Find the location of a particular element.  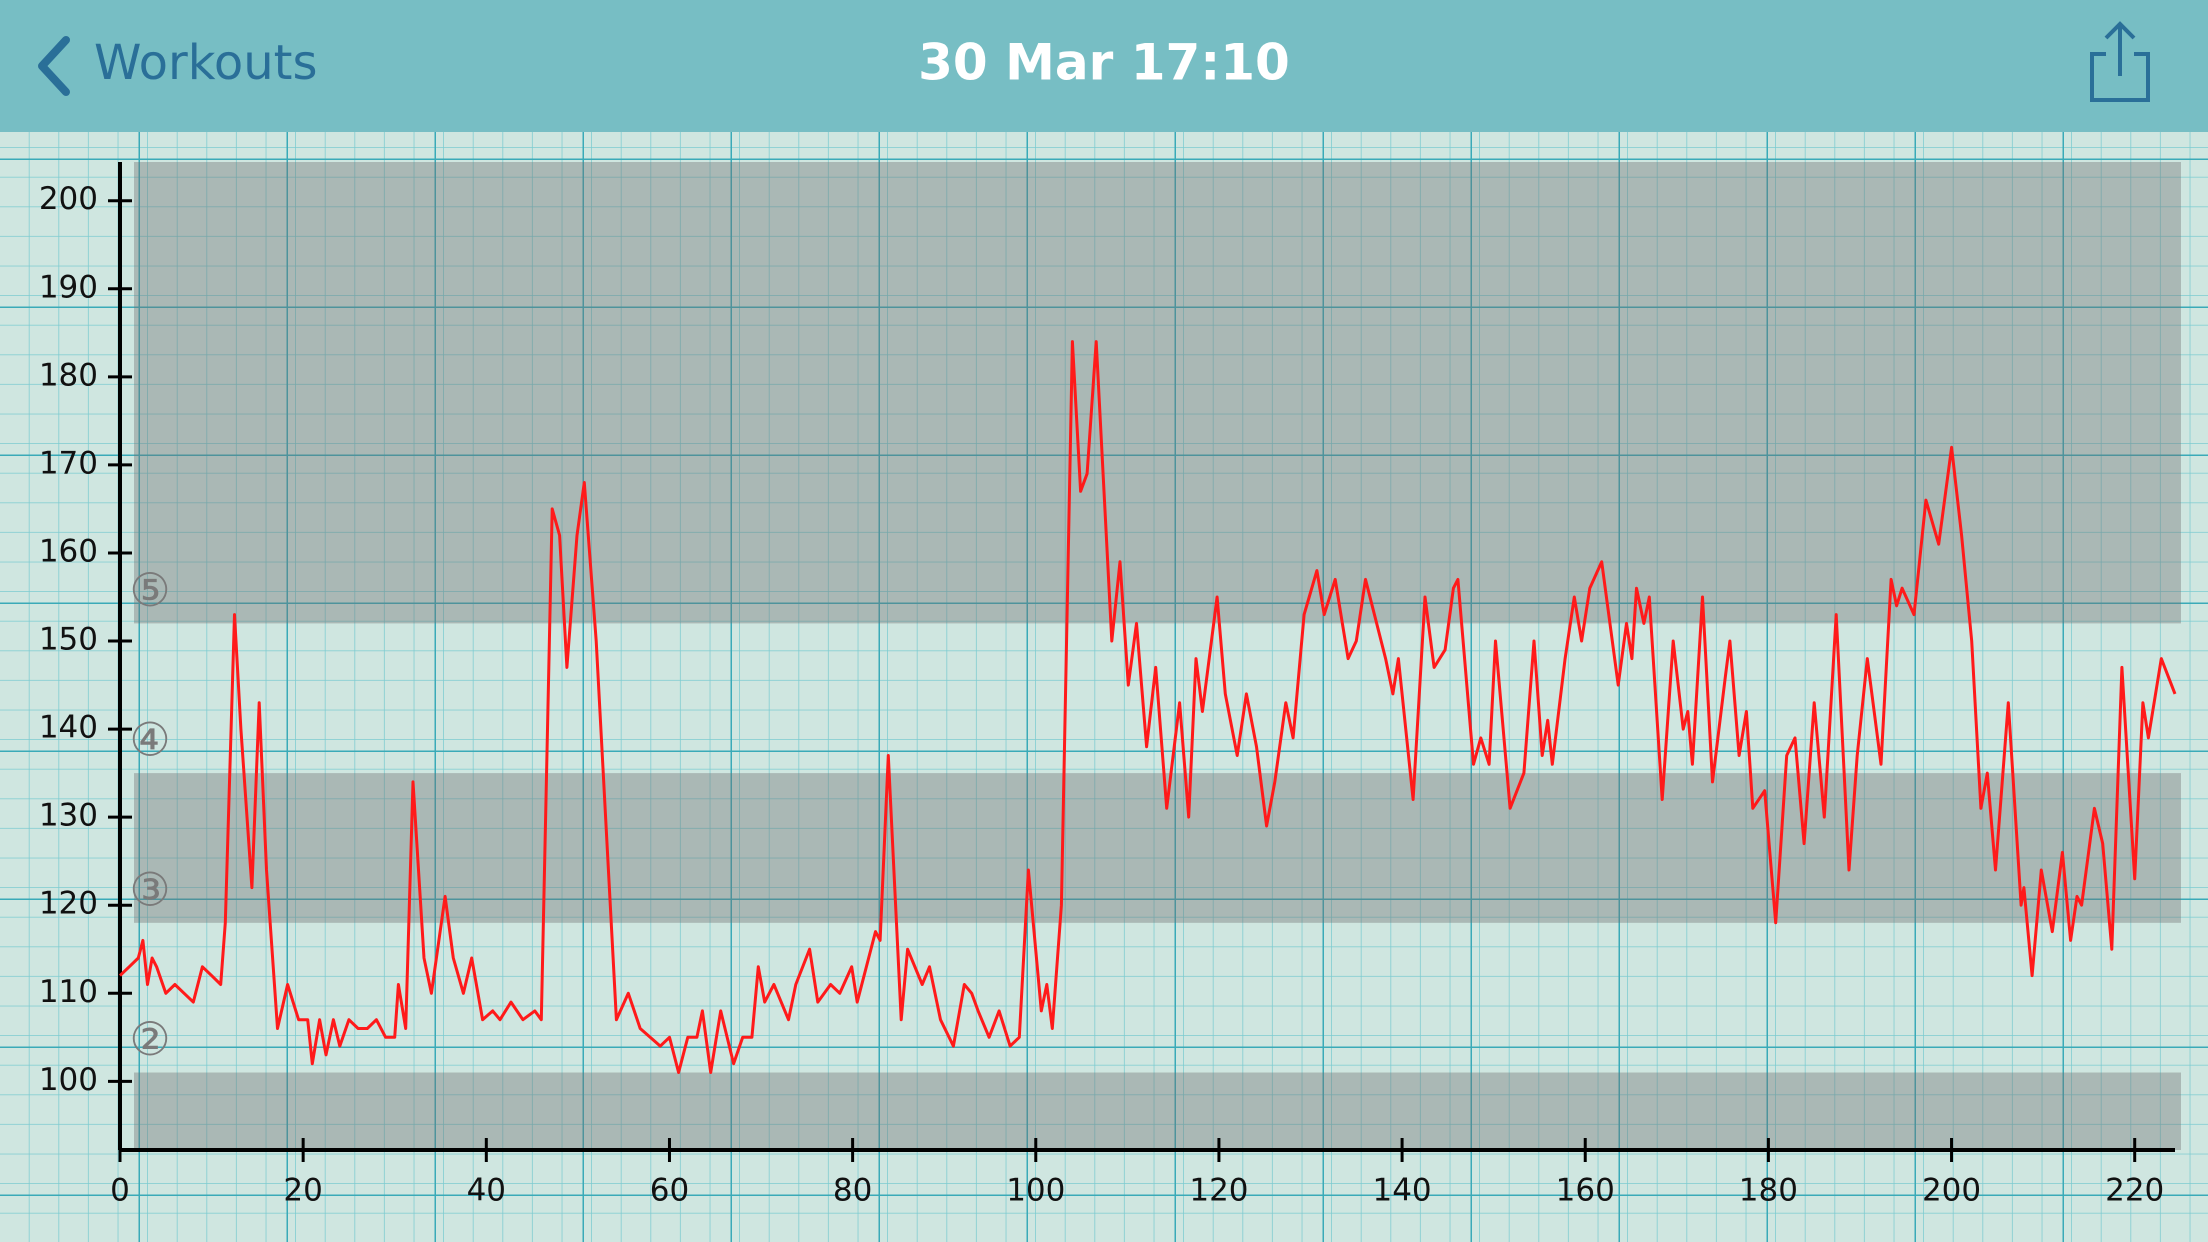

share-arrow is located at coordinates (2120, 48).